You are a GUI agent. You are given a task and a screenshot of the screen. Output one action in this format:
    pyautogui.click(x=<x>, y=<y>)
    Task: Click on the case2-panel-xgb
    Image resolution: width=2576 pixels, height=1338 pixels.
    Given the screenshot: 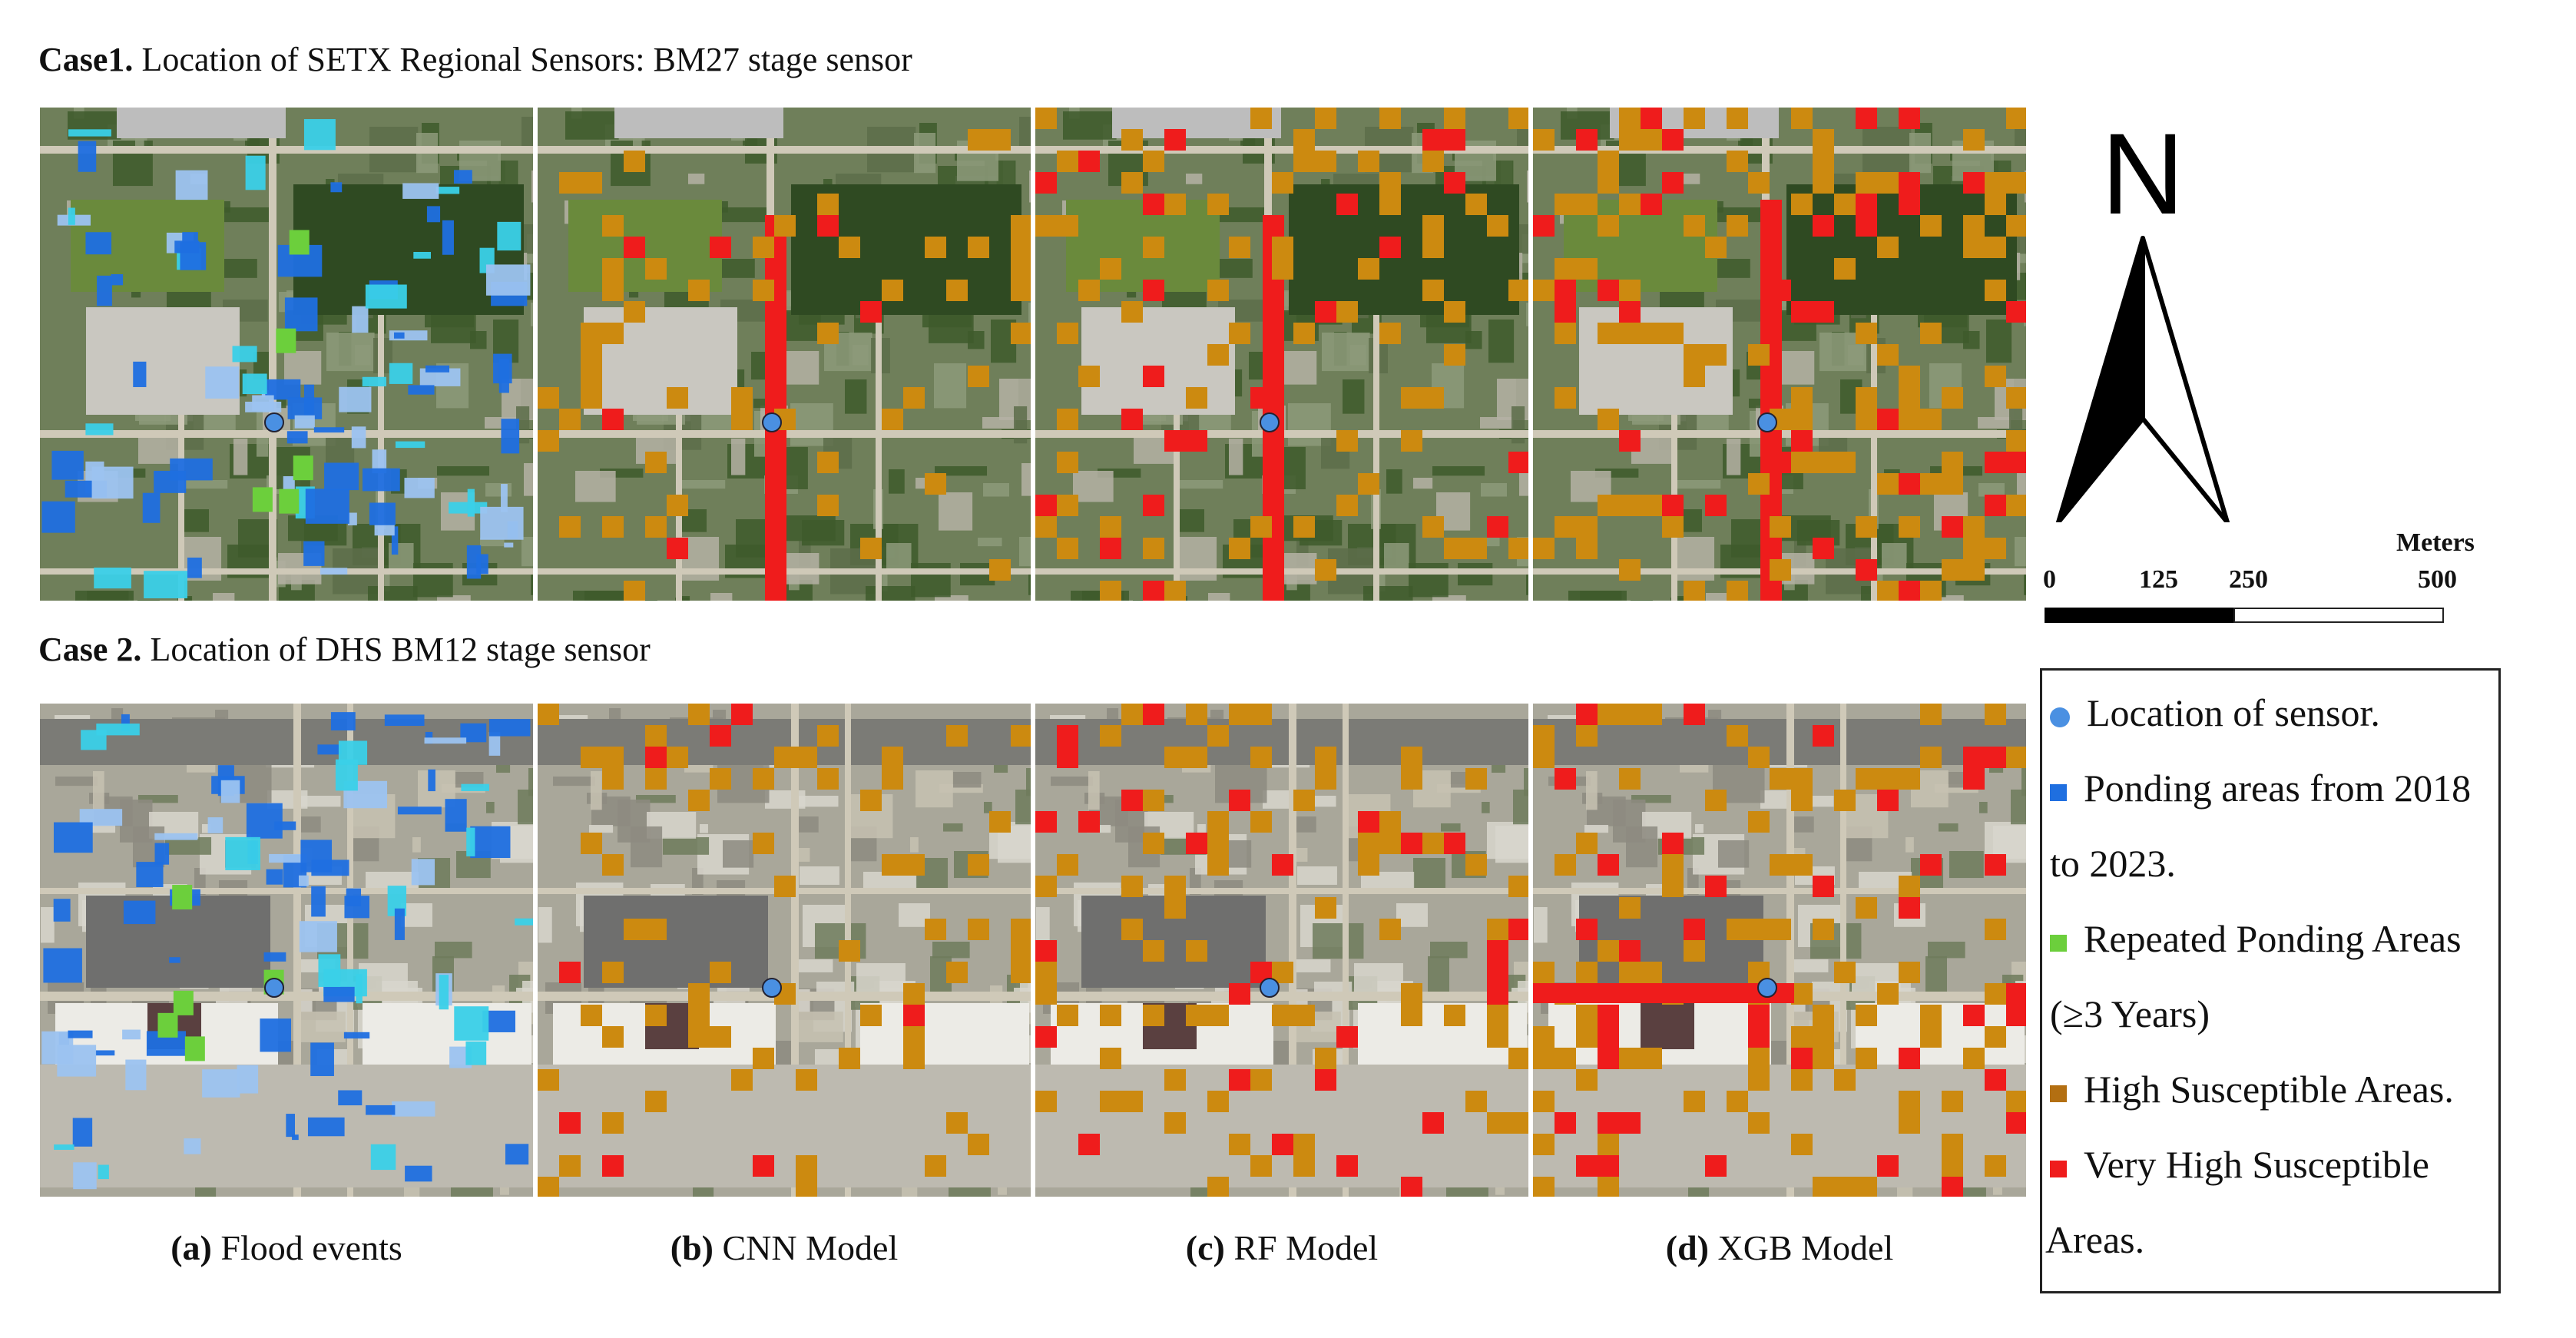 What is the action you would take?
    pyautogui.click(x=1779, y=950)
    